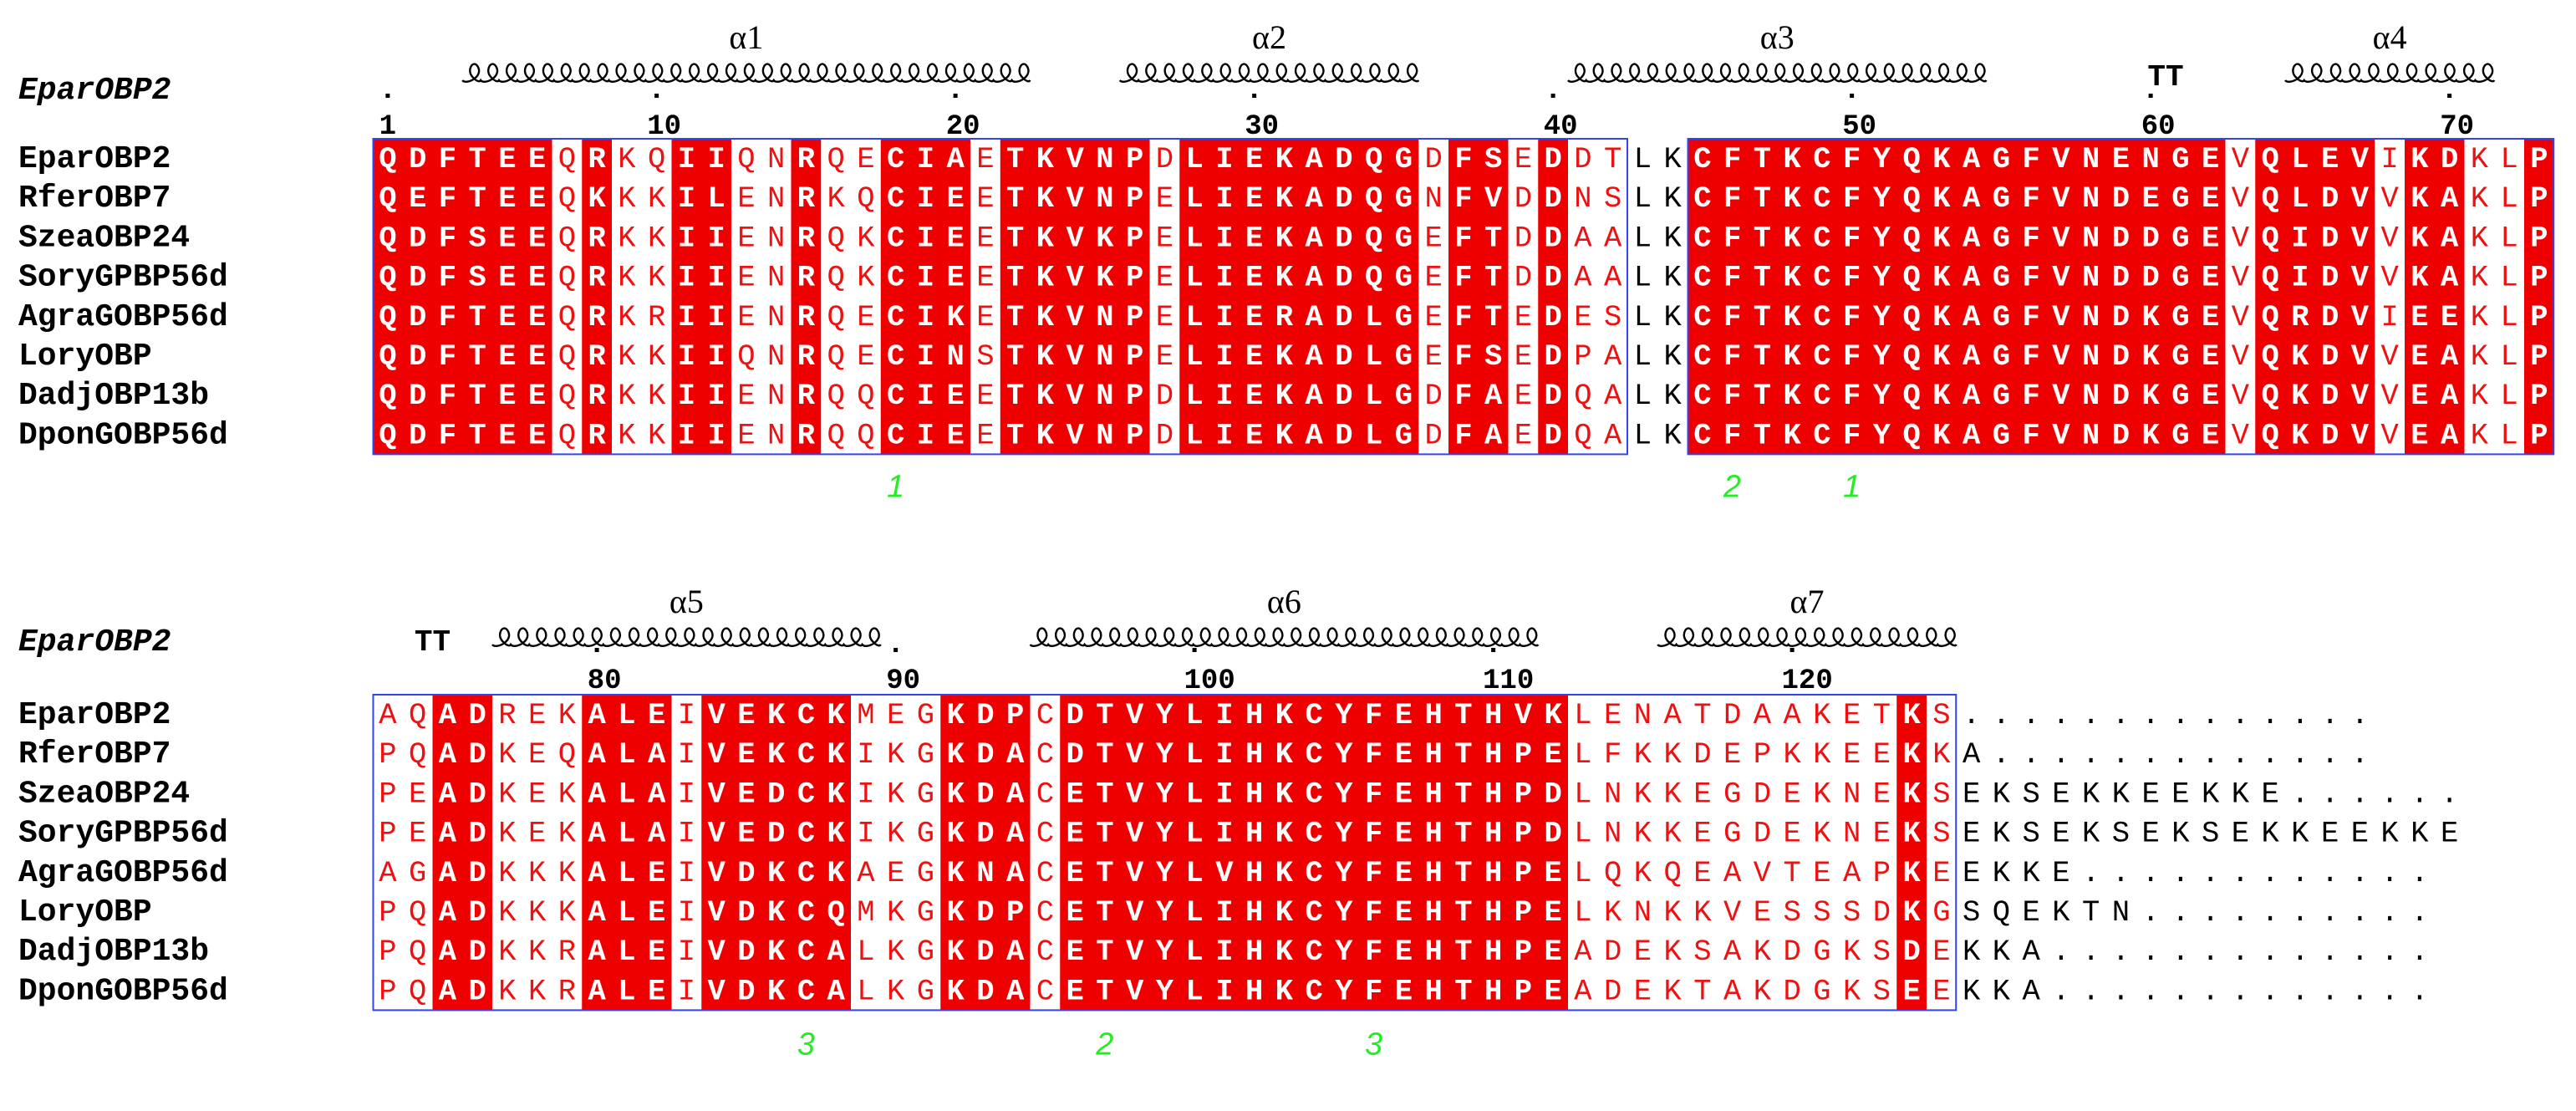 This screenshot has width=2576, height=1111. I want to click on residue: P, so click(2539, 198).